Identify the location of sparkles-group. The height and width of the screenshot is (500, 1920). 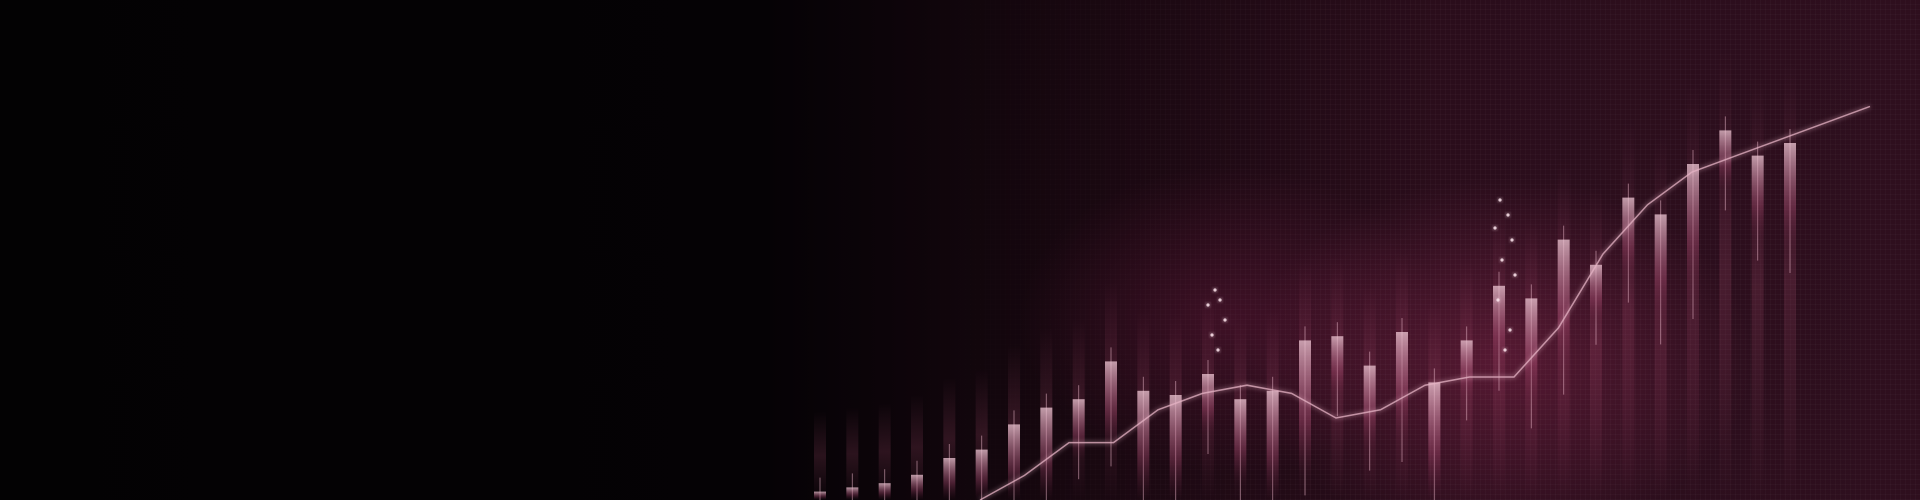
(1361, 275).